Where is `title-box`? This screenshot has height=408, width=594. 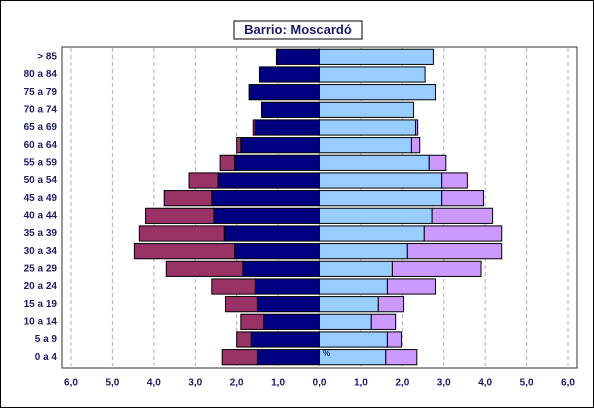 title-box is located at coordinates (298, 30).